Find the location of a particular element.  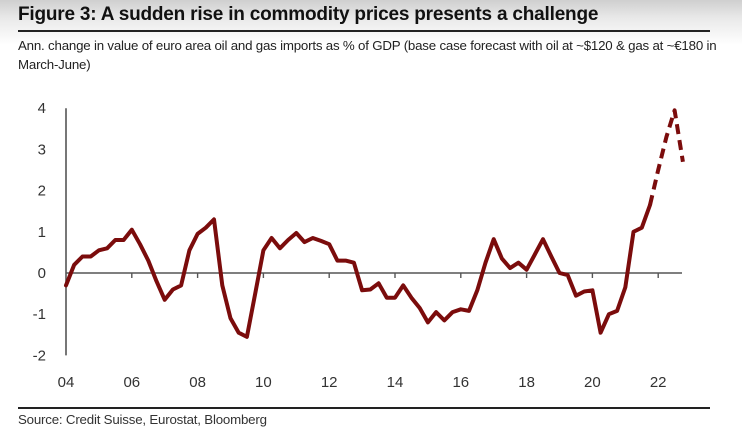

x-tick-label: 06 is located at coordinates (131, 382).